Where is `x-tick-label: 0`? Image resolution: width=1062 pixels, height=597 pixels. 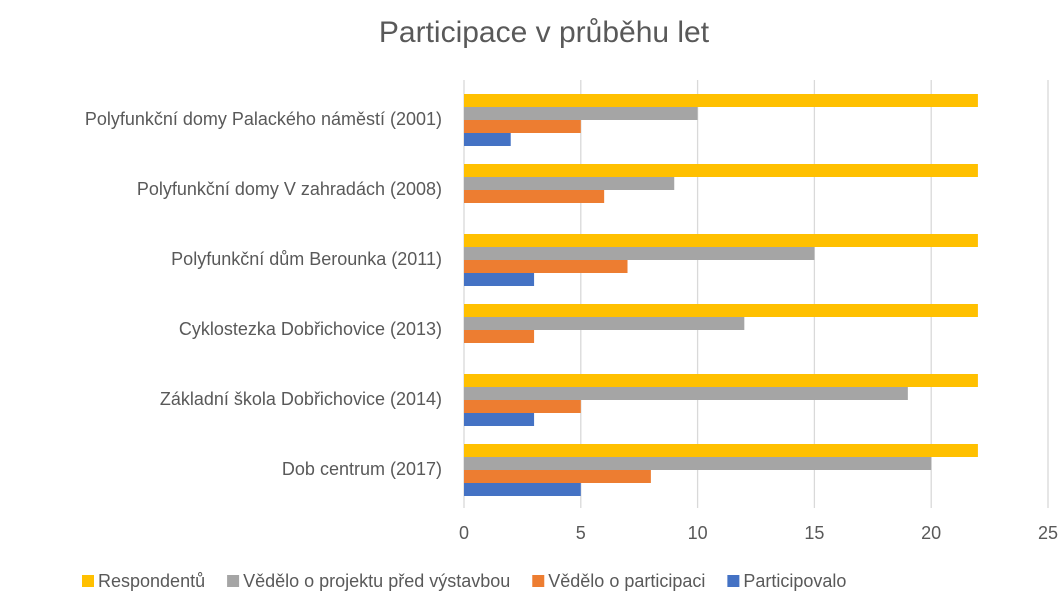 x-tick-label: 0 is located at coordinates (464, 533).